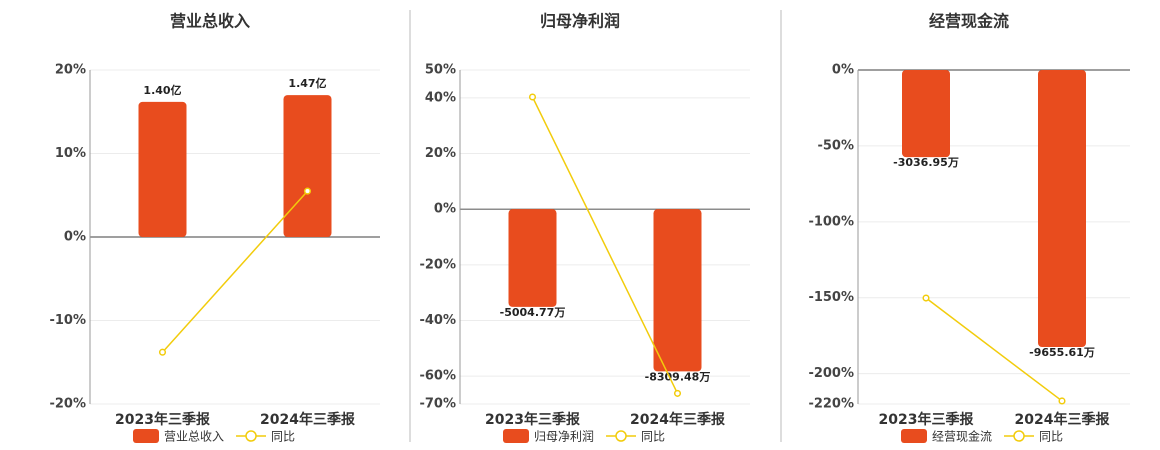 The height and width of the screenshot is (450, 1160). Describe the element at coordinates (580, 21) in the screenshot. I see `chart-title: 归母净利润` at that location.